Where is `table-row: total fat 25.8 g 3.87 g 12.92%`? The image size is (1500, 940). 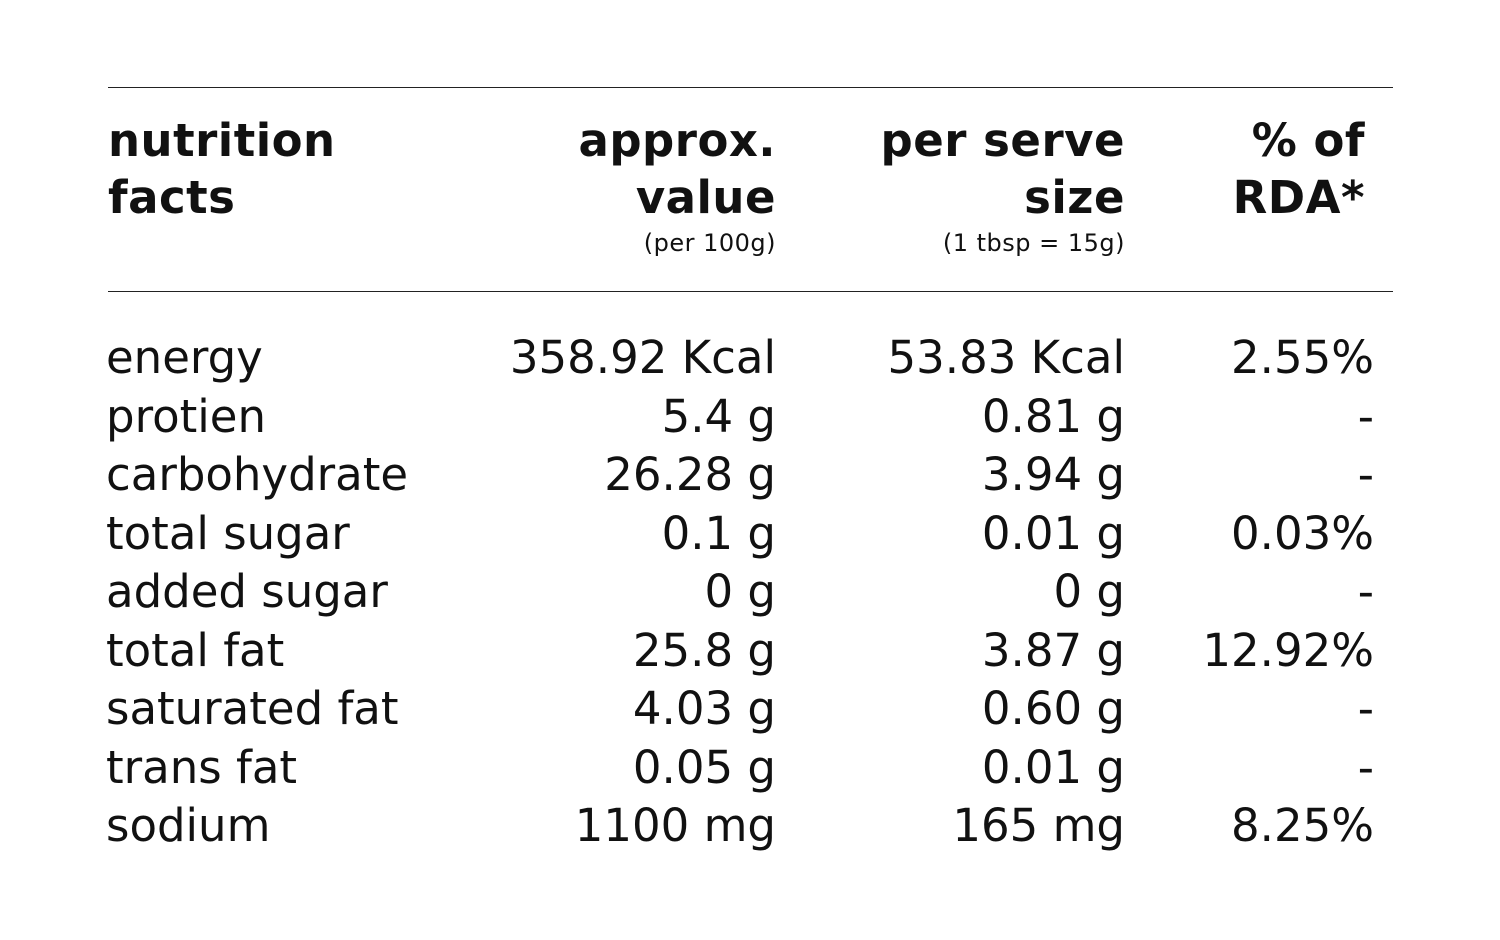 table-row: total fat 25.8 g 3.87 g 12.92% is located at coordinates (750, 651).